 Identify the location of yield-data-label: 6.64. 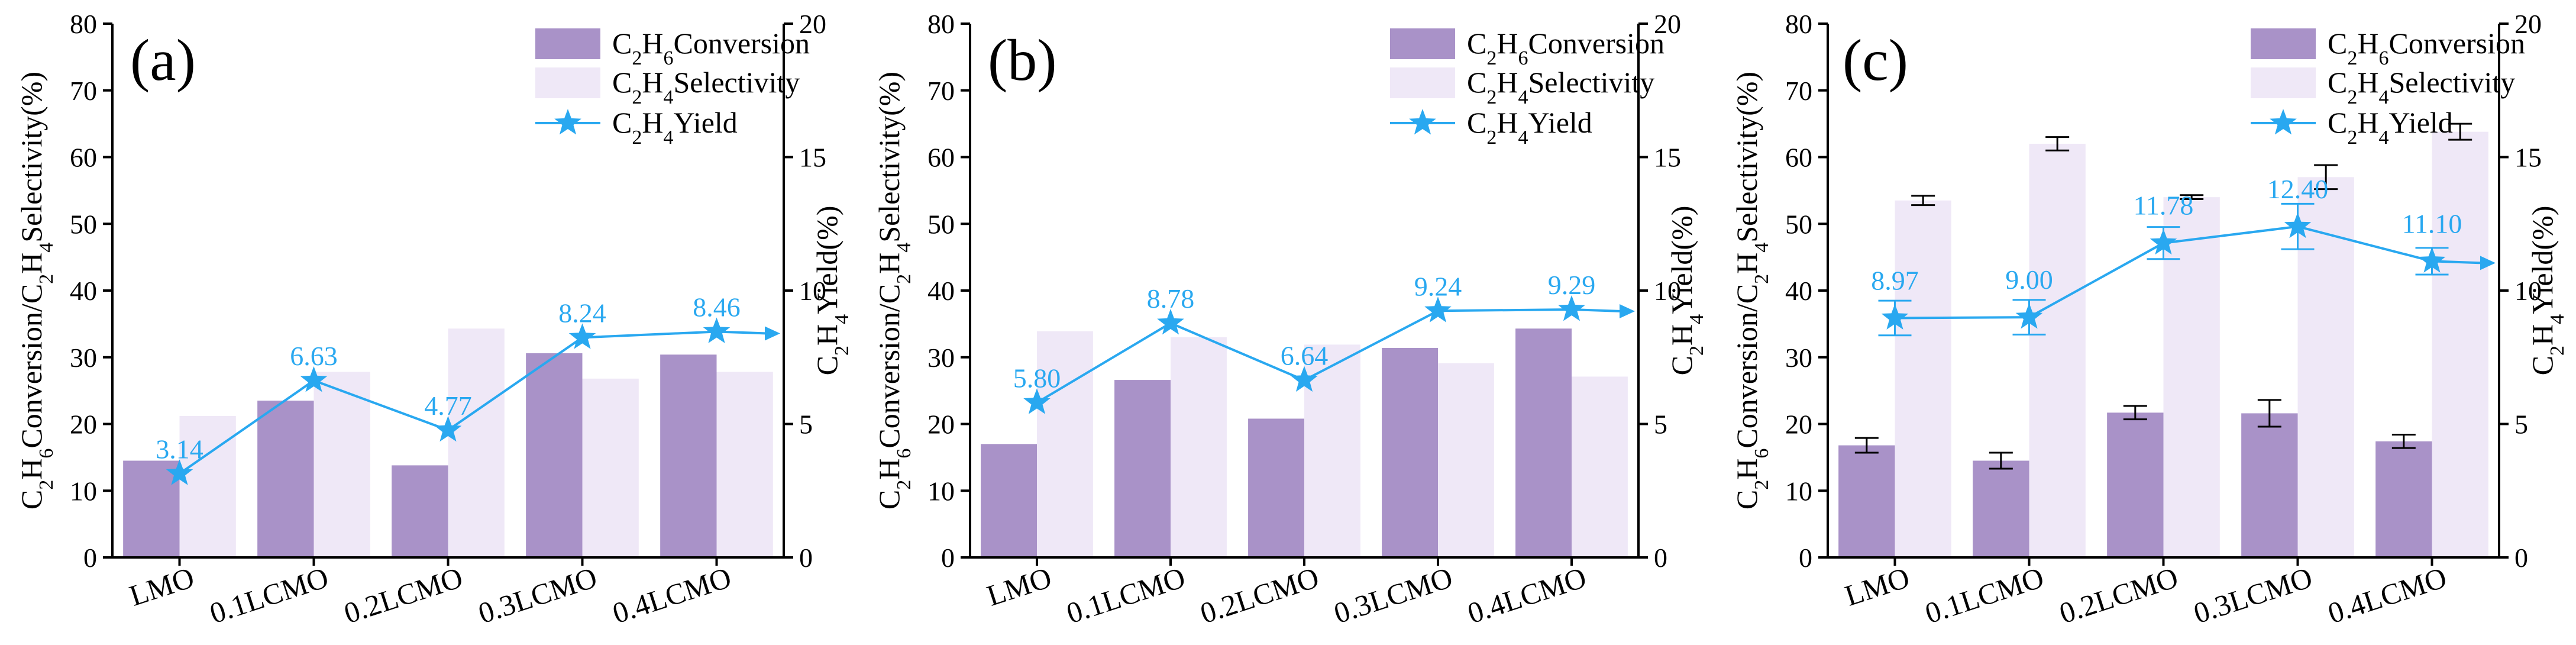
(1305, 356).